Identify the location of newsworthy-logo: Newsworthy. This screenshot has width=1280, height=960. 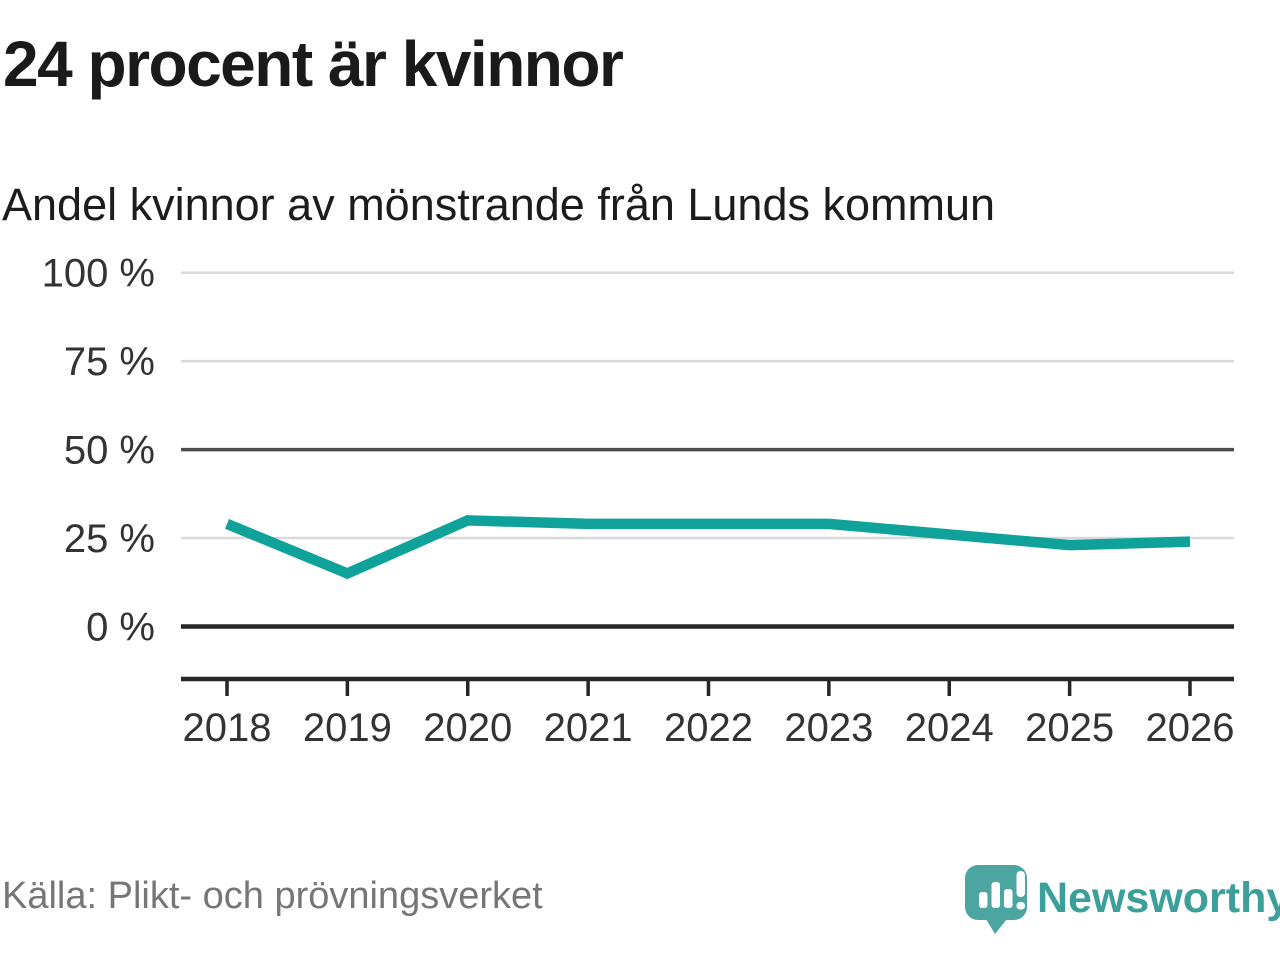
(1122, 899).